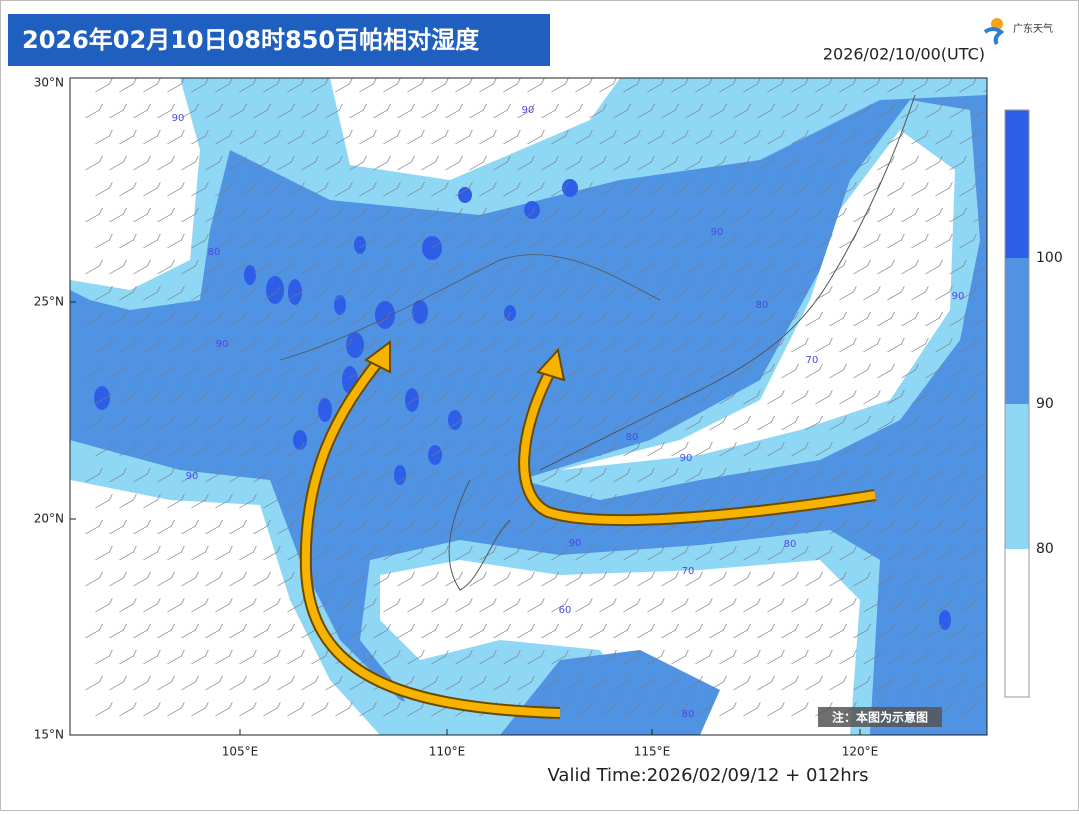 Image resolution: width=1079 pixels, height=815 pixels. I want to click on colorbar-label: 80, so click(1045, 549).